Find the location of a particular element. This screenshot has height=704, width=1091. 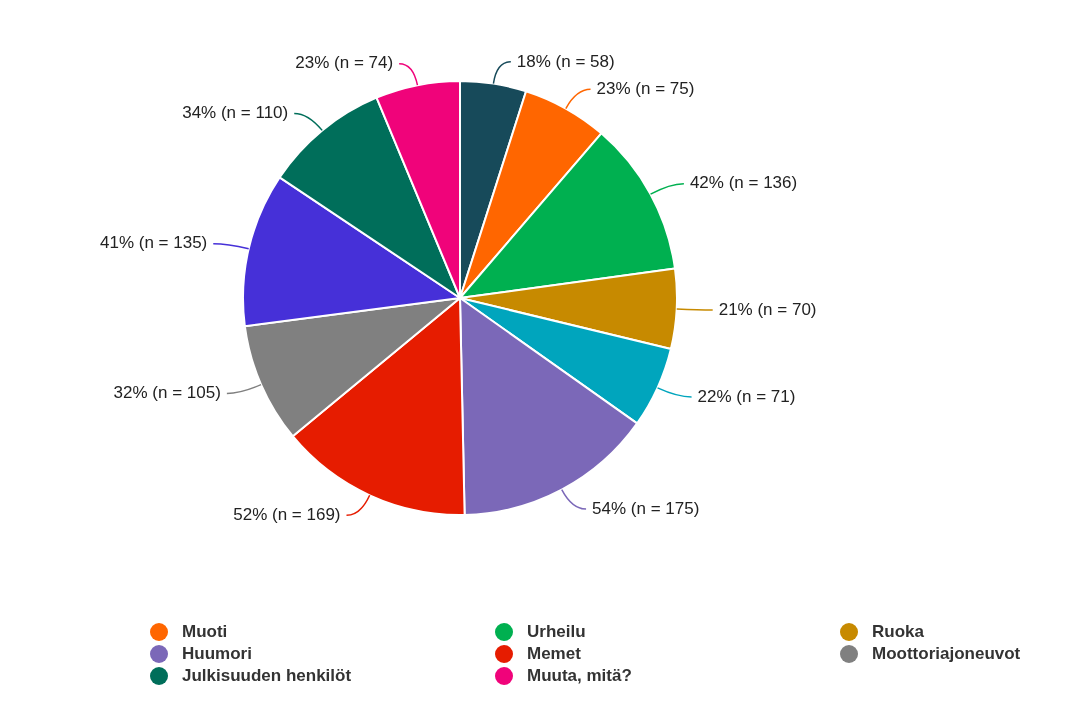

legend-label: Memet is located at coordinates (554, 654).